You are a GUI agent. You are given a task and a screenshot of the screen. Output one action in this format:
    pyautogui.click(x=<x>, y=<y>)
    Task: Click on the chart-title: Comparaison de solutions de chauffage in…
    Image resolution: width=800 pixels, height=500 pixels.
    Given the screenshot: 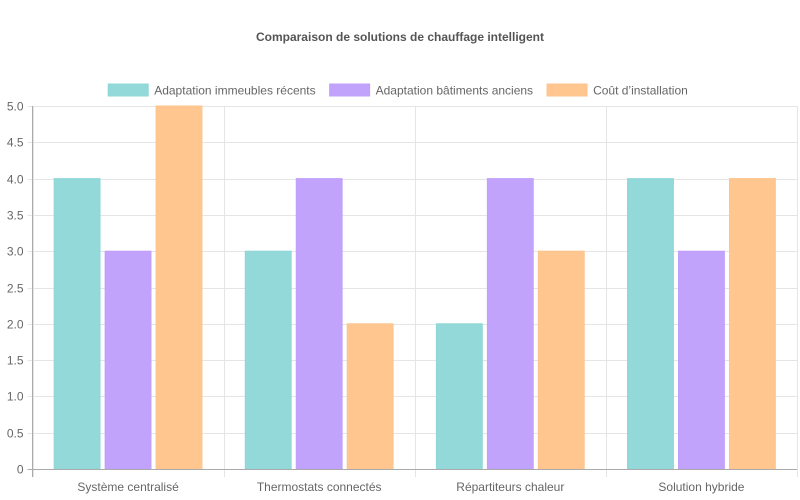 What is the action you would take?
    pyautogui.click(x=400, y=37)
    